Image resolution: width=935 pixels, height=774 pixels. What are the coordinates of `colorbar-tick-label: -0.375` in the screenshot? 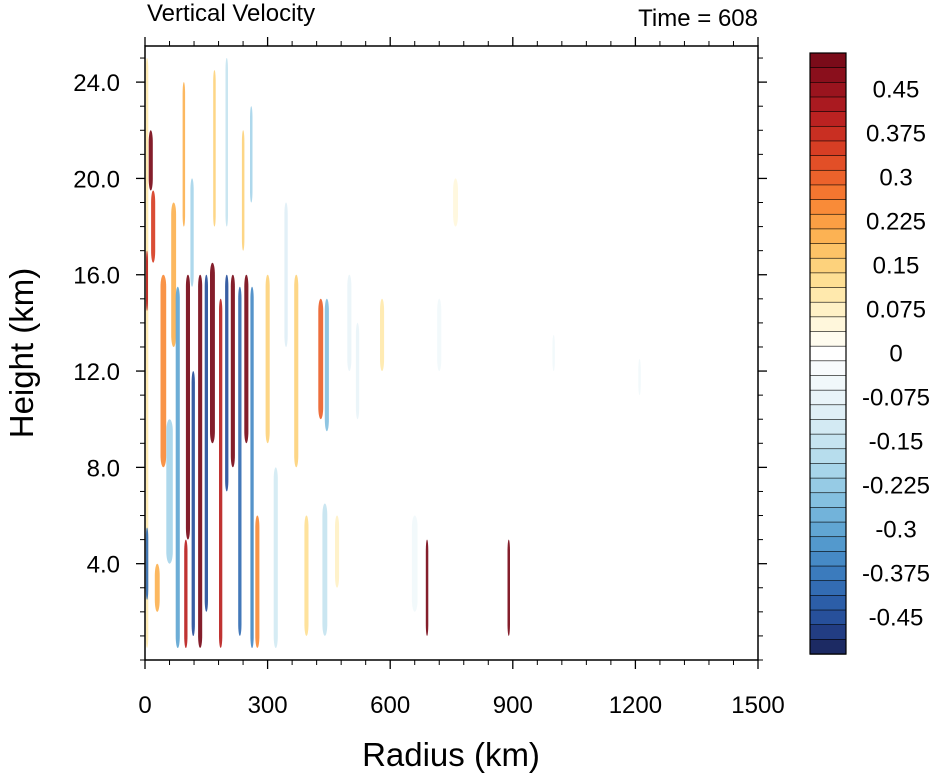 It's located at (896, 573).